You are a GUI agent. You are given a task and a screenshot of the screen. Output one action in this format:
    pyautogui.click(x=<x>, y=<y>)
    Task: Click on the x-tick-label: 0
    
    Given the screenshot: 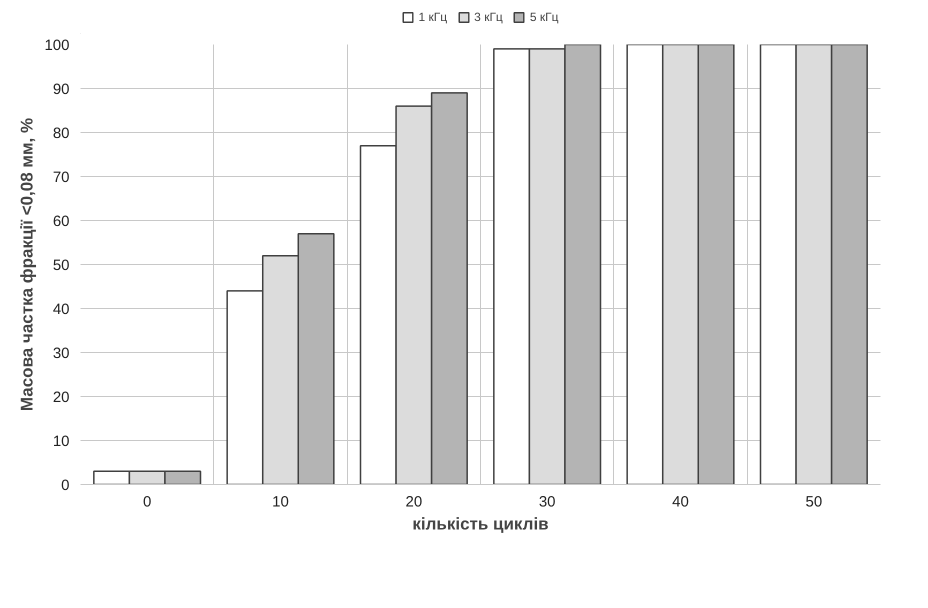 What is the action you would take?
    pyautogui.click(x=147, y=502)
    